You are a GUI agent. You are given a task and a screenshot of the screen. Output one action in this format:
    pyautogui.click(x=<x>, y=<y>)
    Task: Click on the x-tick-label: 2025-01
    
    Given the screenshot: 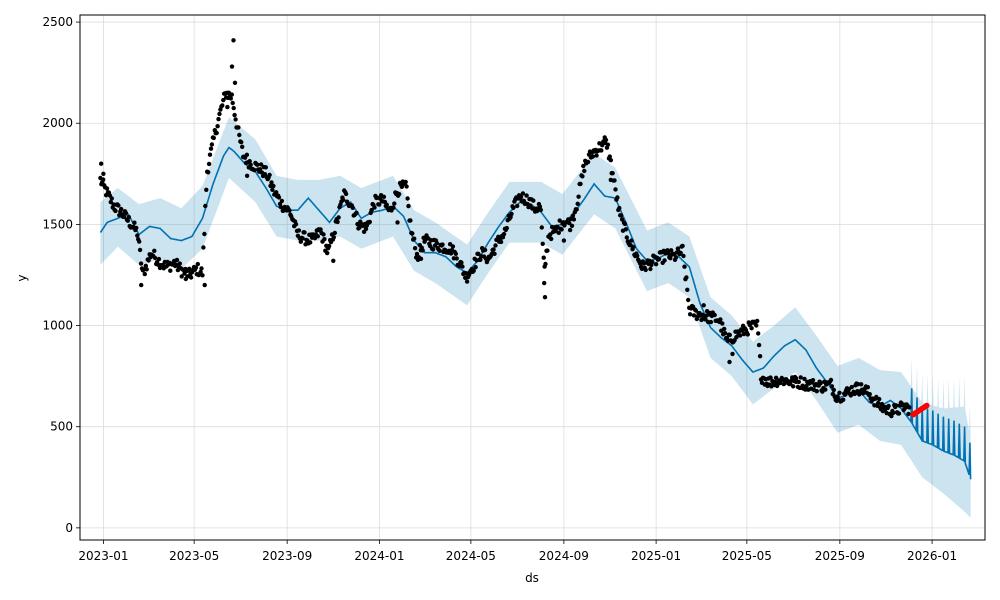 What is the action you would take?
    pyautogui.click(x=656, y=556)
    